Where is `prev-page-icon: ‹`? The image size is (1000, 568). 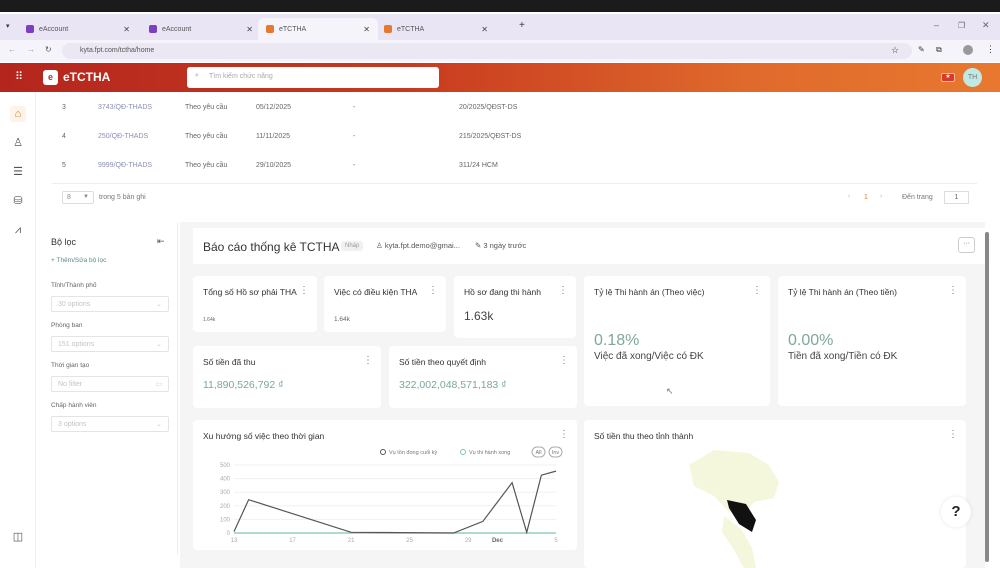 prev-page-icon: ‹ is located at coordinates (849, 196).